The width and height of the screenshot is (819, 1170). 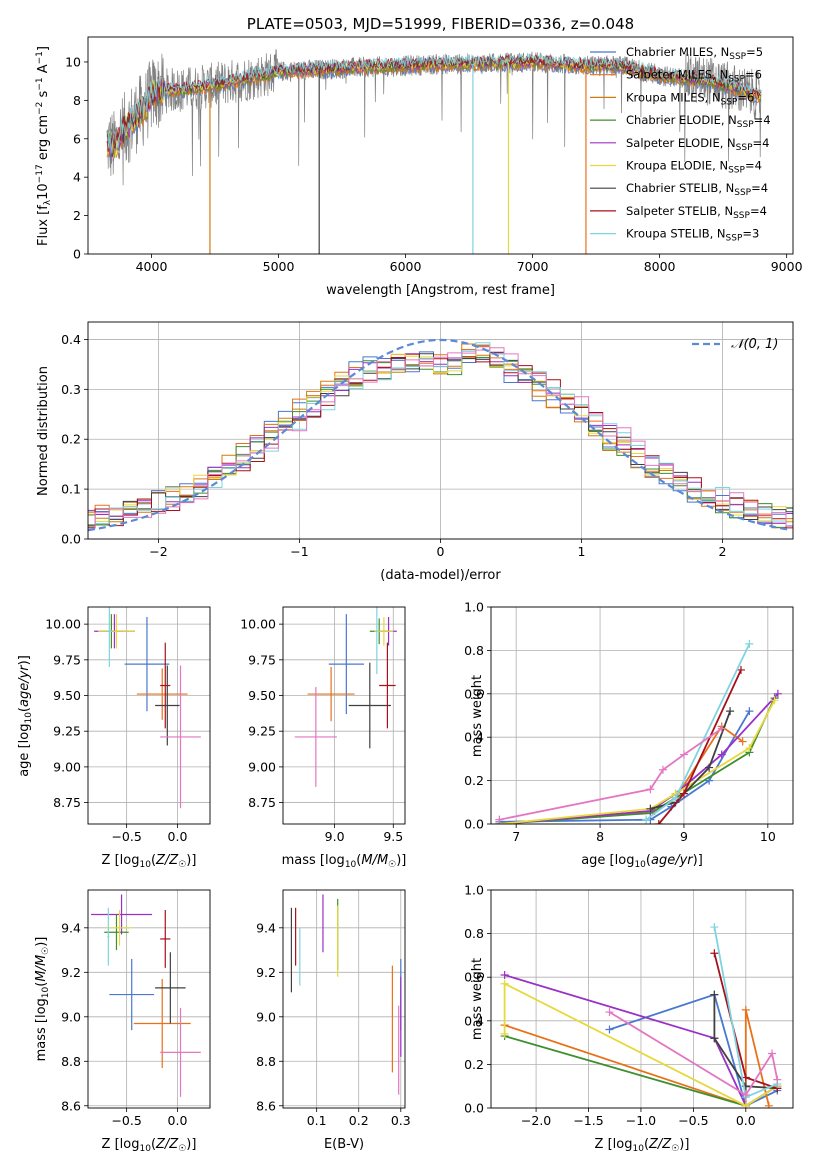 I want to click on spectrum-plot, so click(x=434, y=151).